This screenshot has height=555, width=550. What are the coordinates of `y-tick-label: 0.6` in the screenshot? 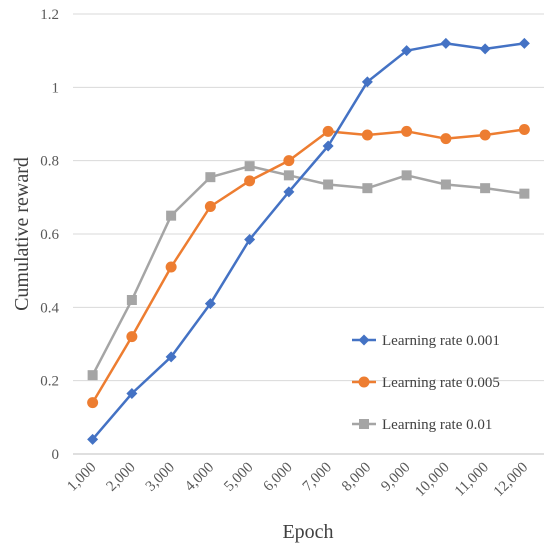 It's located at (49, 235).